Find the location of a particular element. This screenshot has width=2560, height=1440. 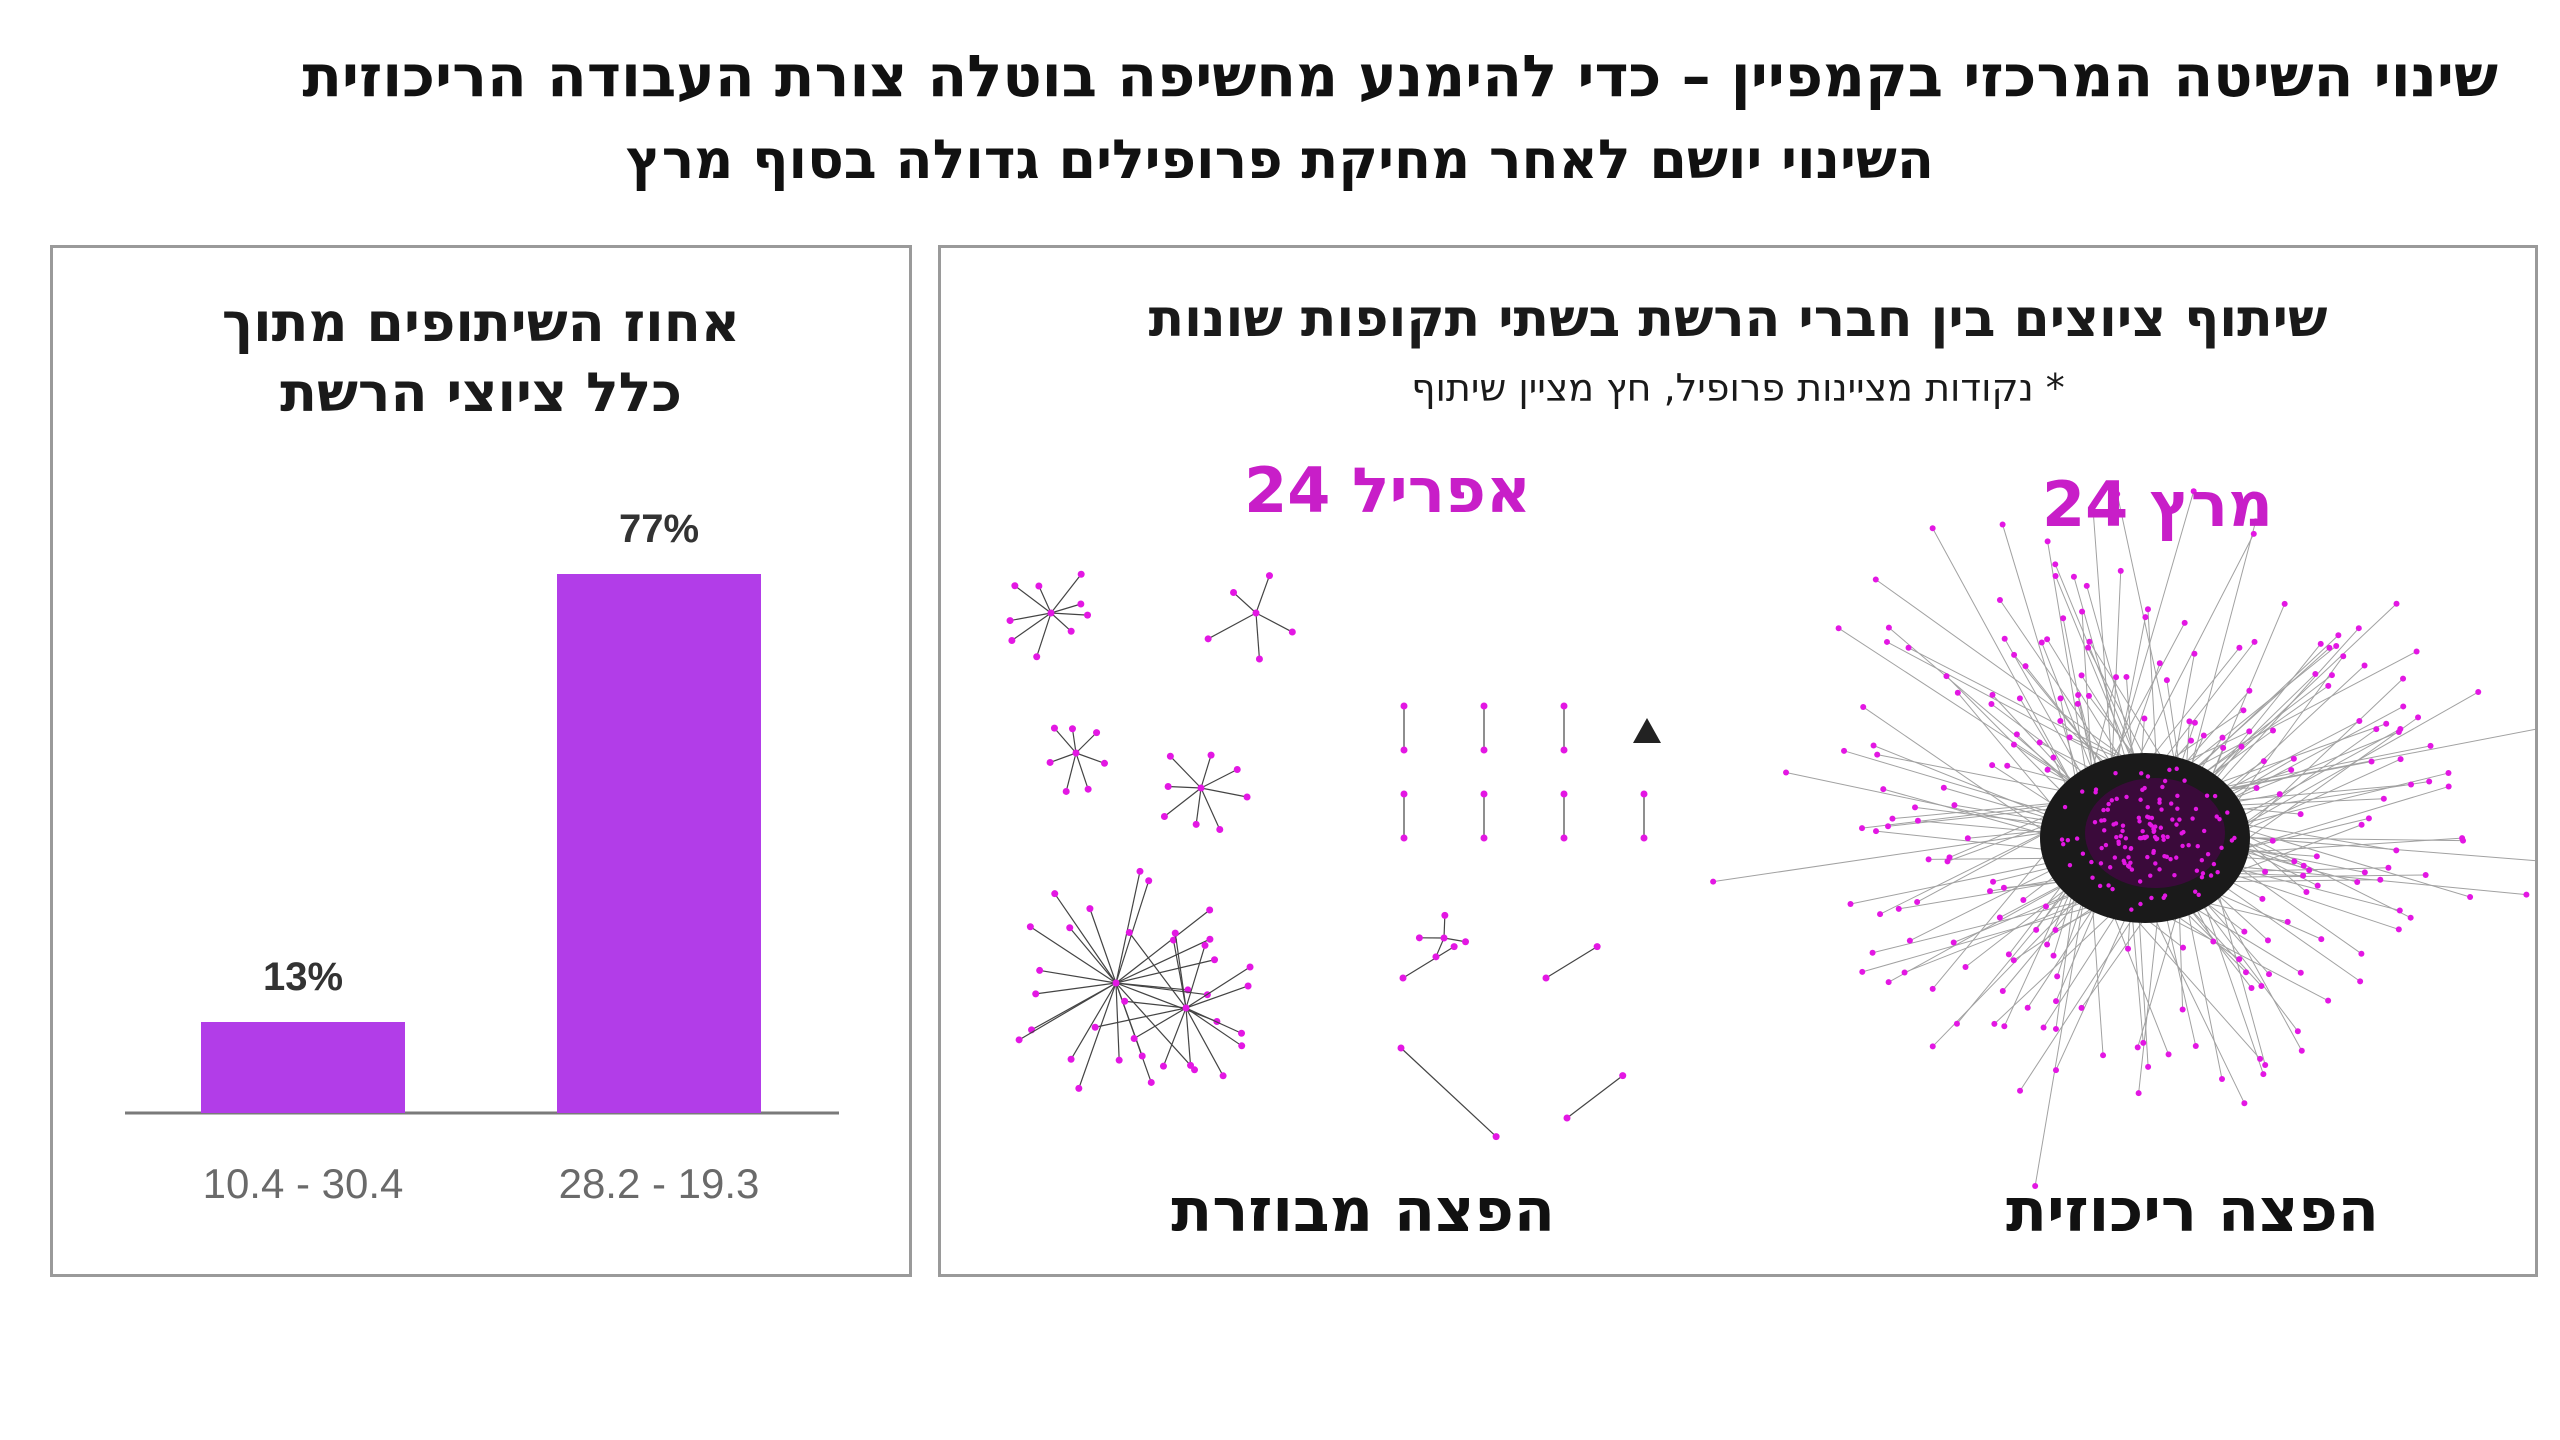

bell-cluster is located at coordinates (1647, 730).